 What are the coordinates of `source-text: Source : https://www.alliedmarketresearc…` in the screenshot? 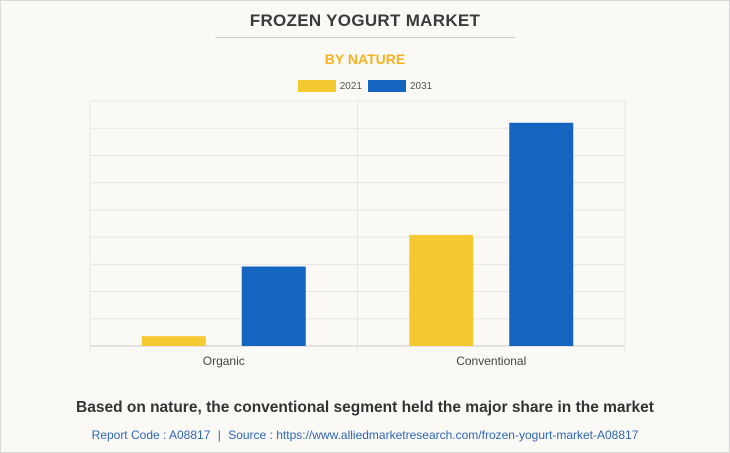 It's located at (433, 435).